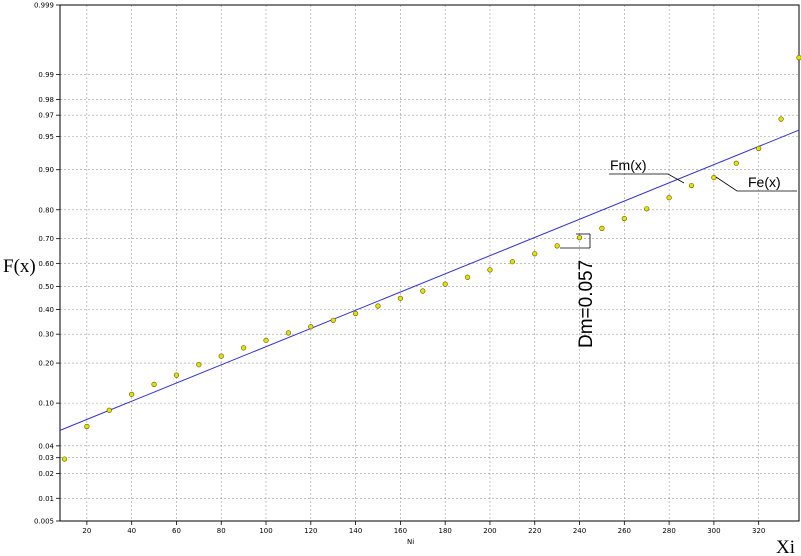 This screenshot has width=801, height=556. I want to click on y-tick-label: 0.97, so click(46, 116).